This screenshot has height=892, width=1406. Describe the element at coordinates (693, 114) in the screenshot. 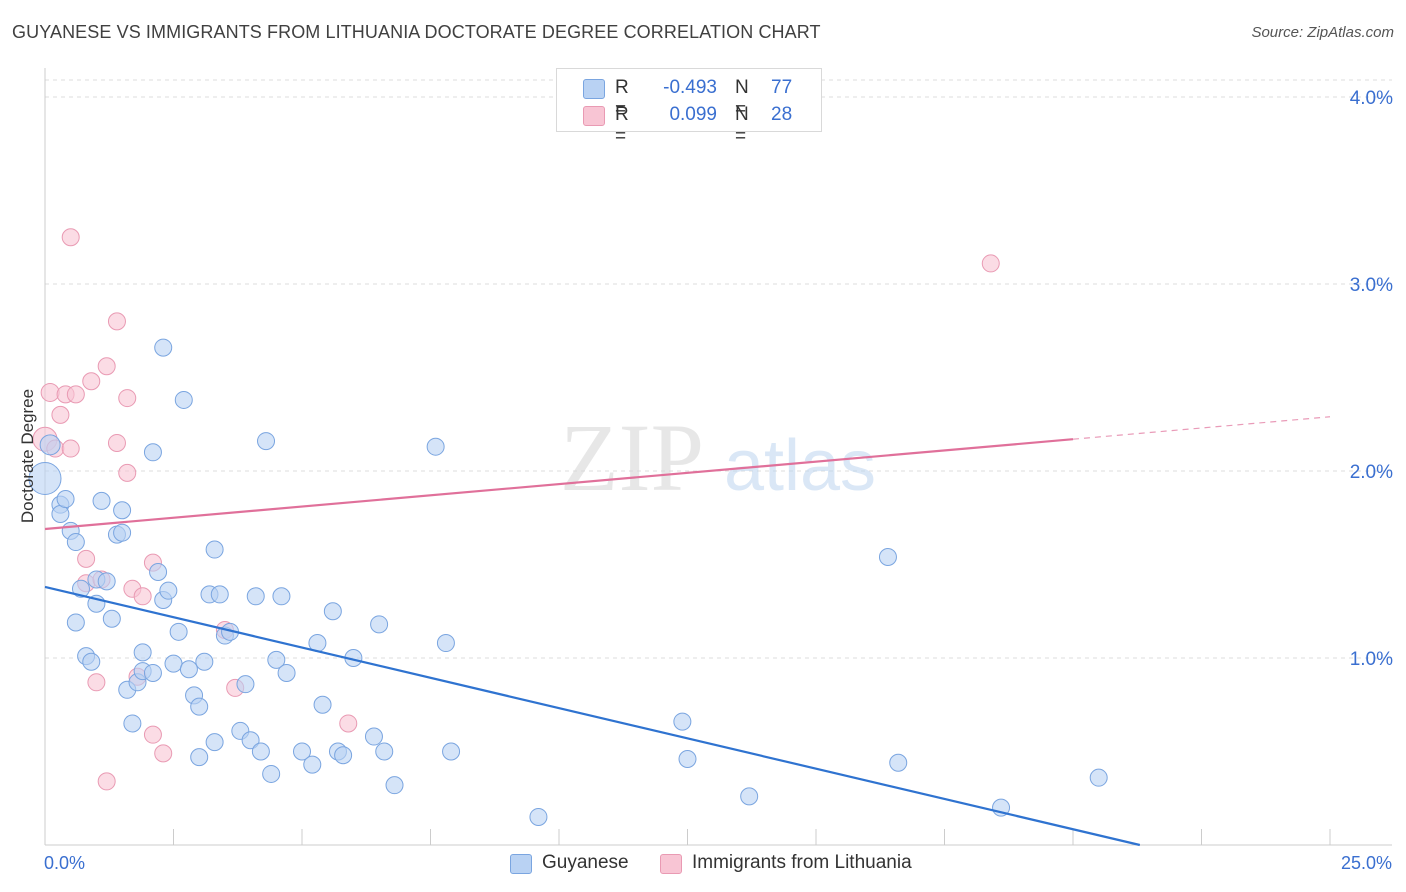

I see `r-value: 0.099` at that location.